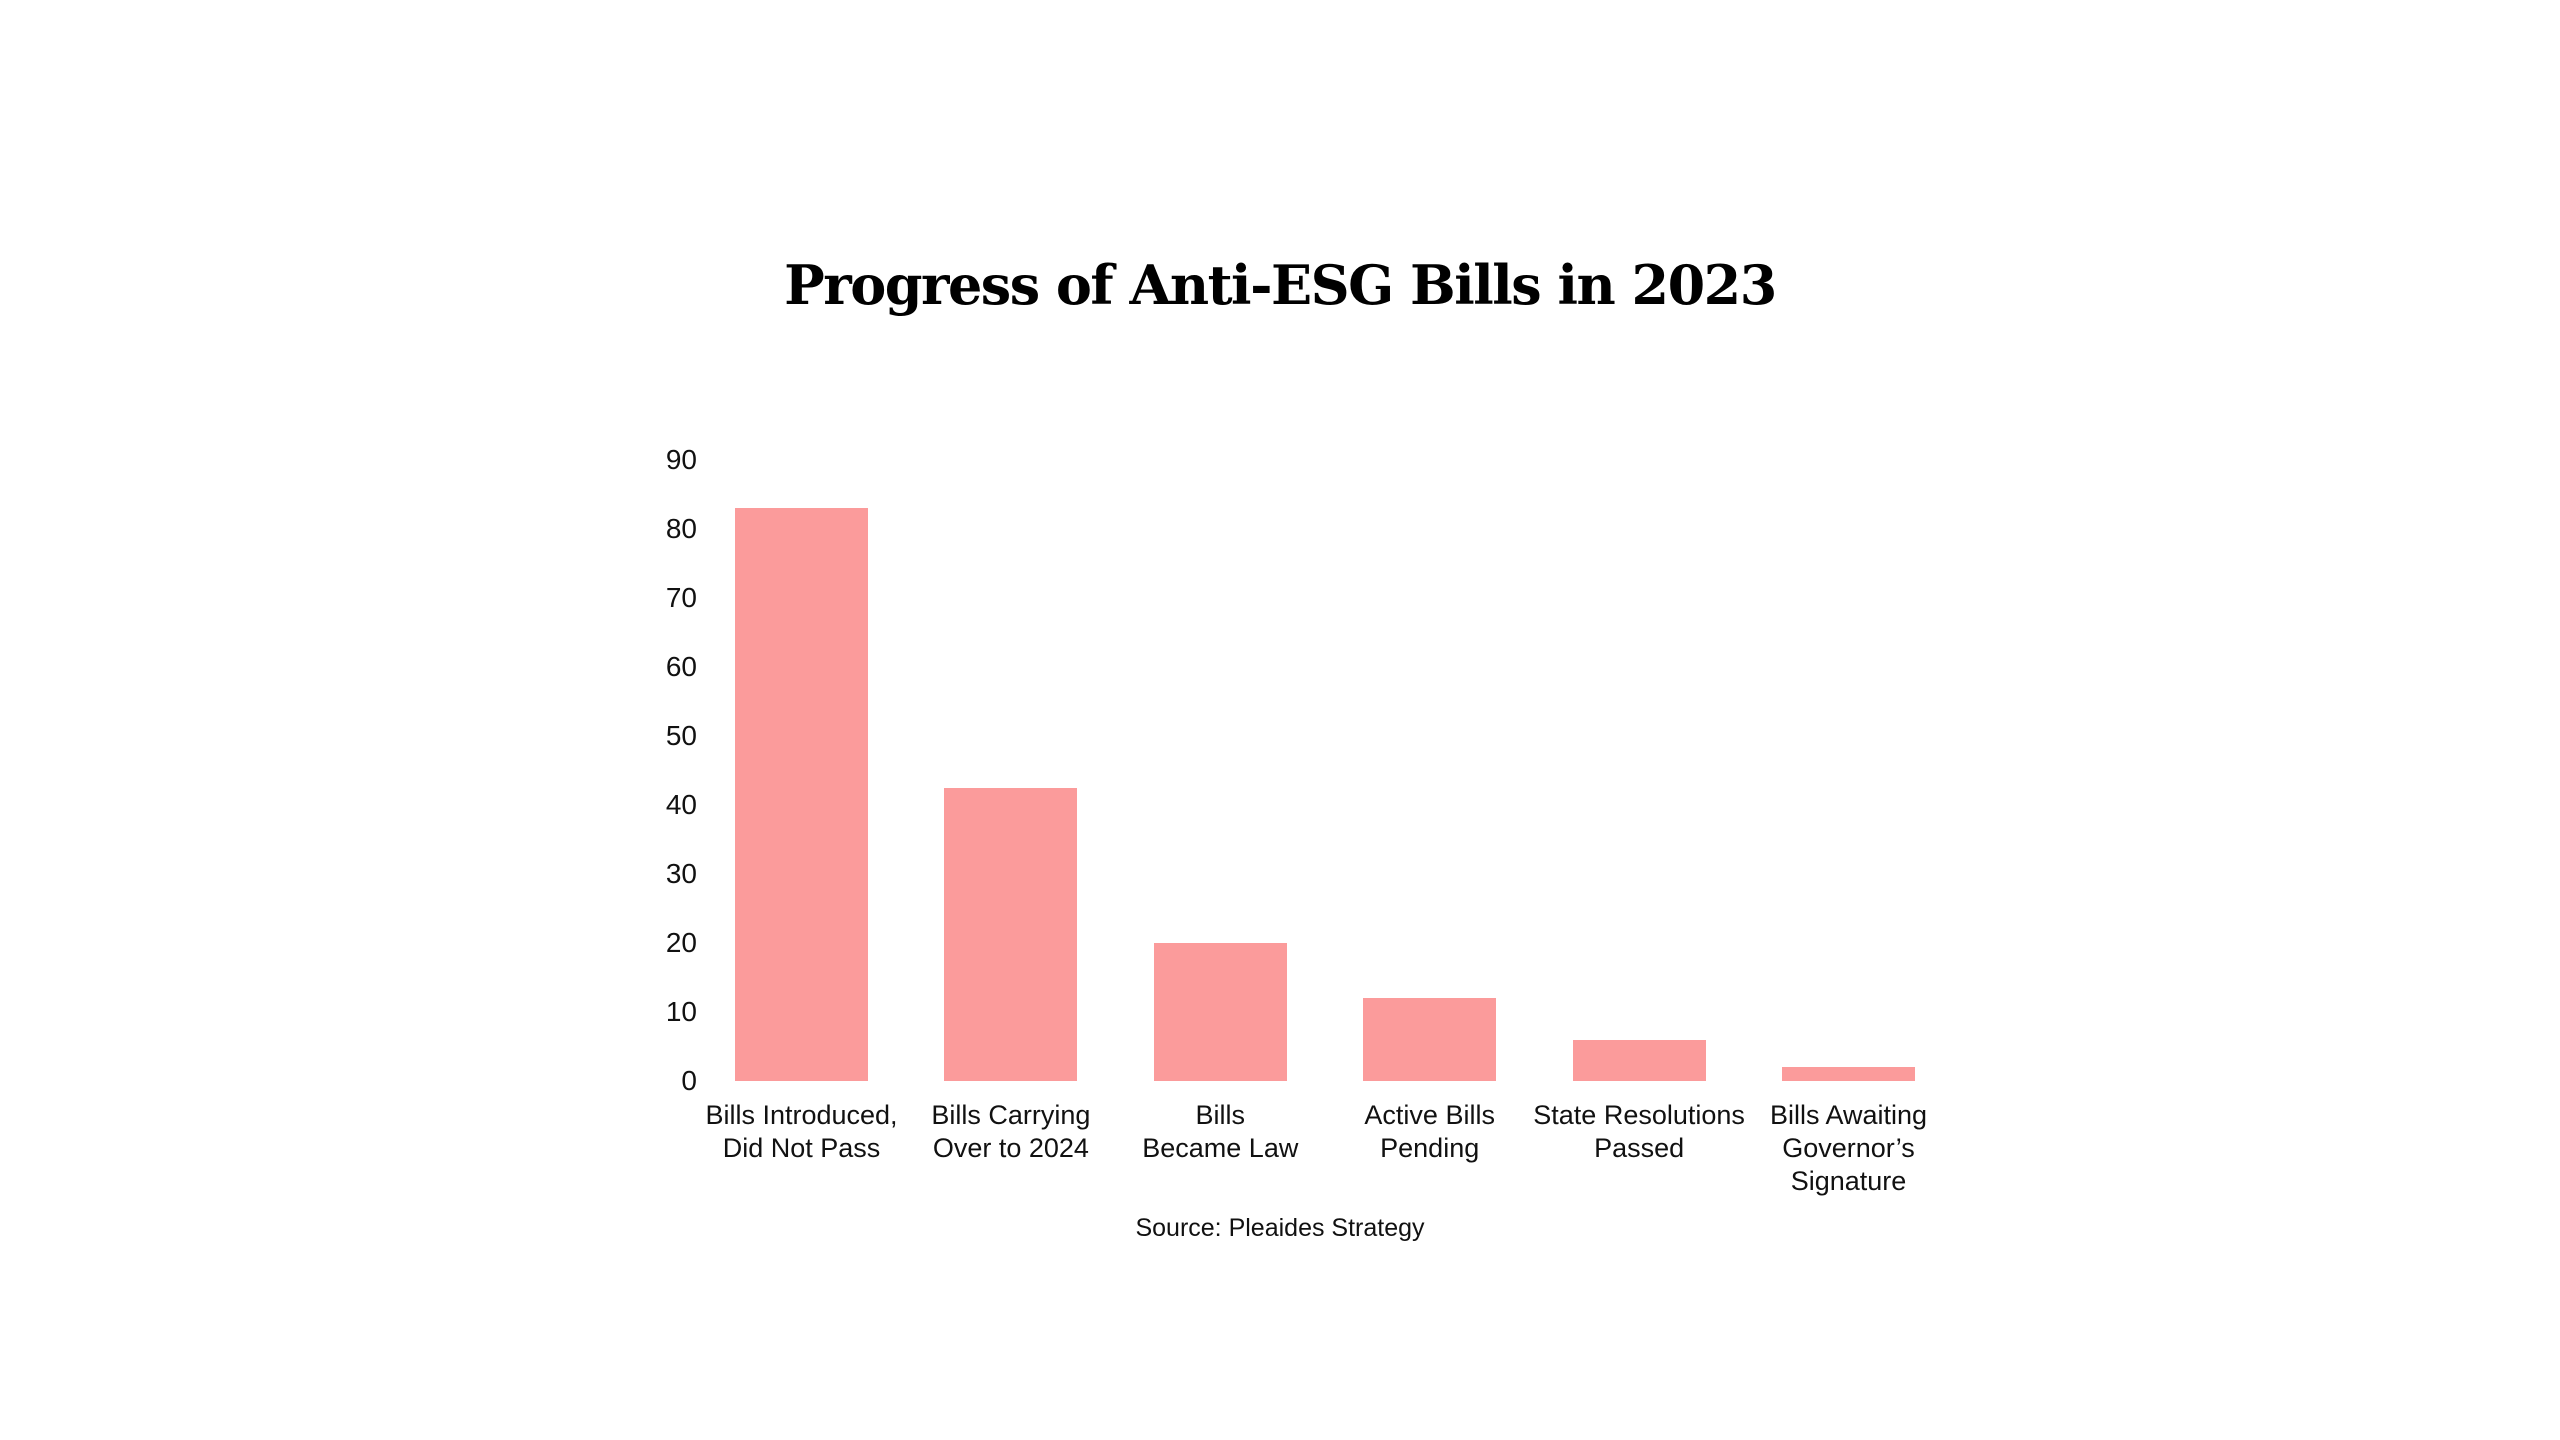 The width and height of the screenshot is (2560, 1440). What do you see at coordinates (681, 873) in the screenshot?
I see `y-axis-tick-label: 30` at bounding box center [681, 873].